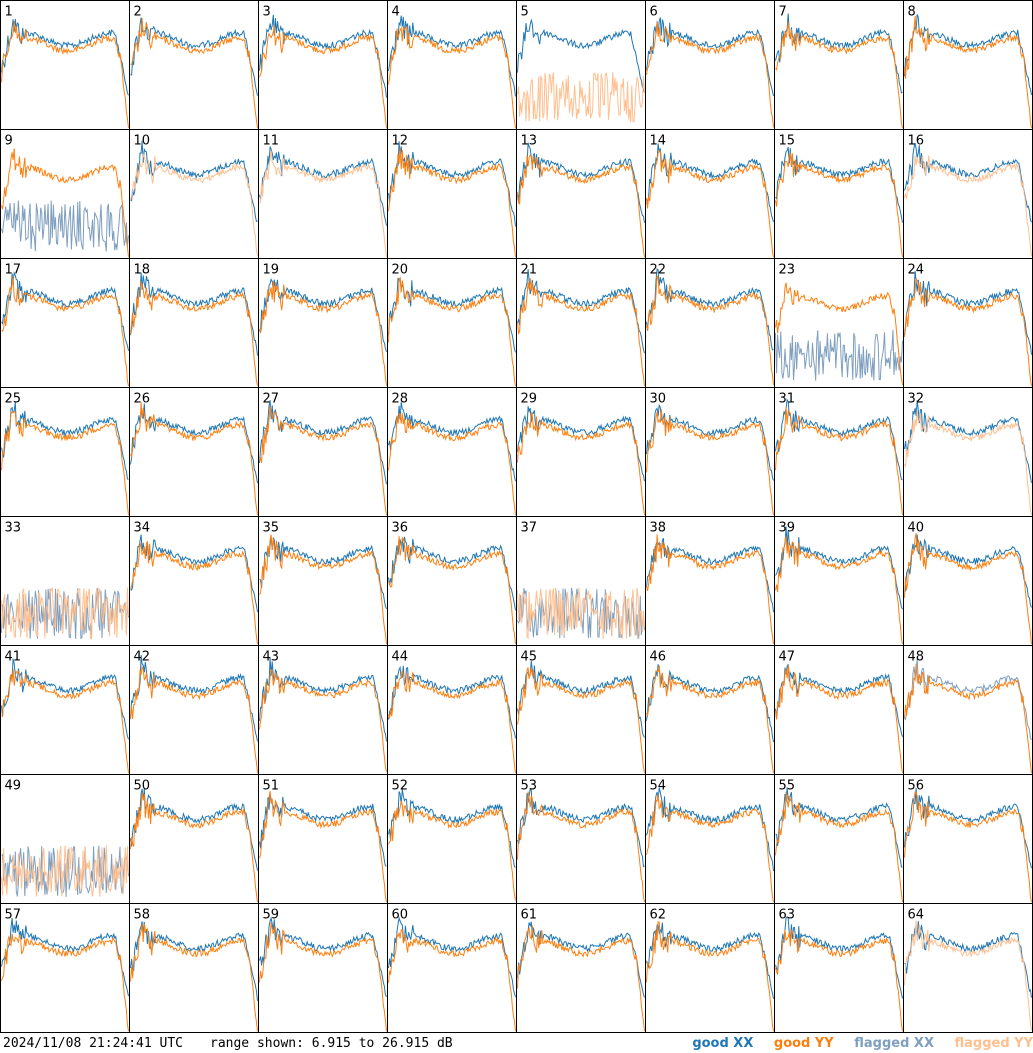 The image size is (1033, 1053). What do you see at coordinates (529, 141) in the screenshot?
I see `panel-label: 13` at bounding box center [529, 141].